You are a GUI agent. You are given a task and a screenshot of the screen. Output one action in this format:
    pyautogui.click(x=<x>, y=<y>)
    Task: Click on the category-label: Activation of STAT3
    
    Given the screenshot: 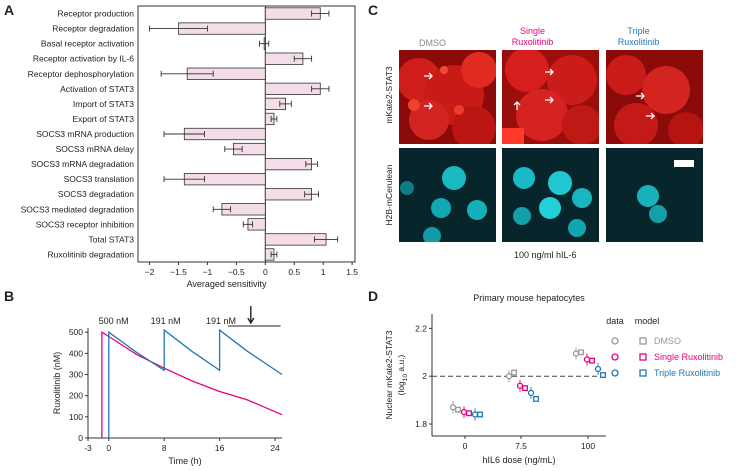 What is the action you would take?
    pyautogui.click(x=97, y=89)
    